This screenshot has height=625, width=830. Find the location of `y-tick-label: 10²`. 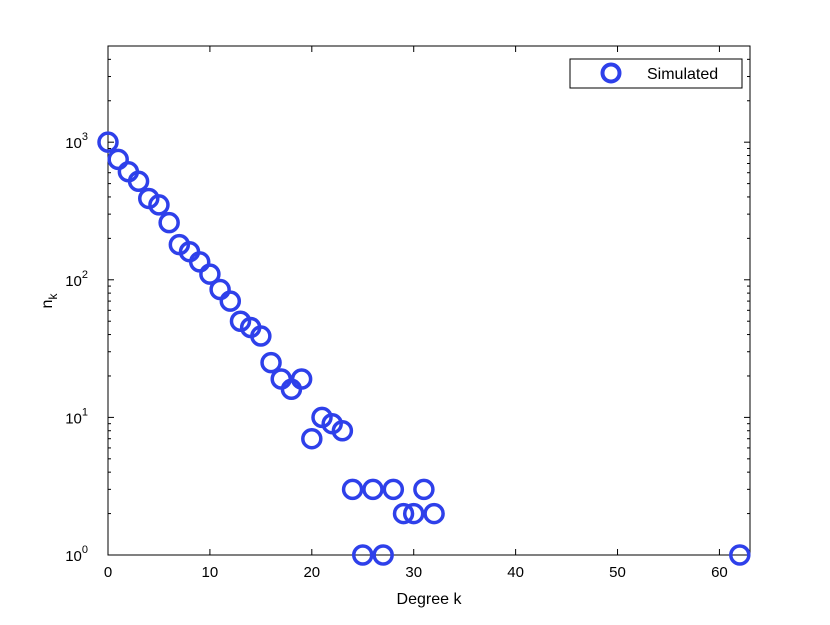

y-tick-label: 10² is located at coordinates (76, 279).